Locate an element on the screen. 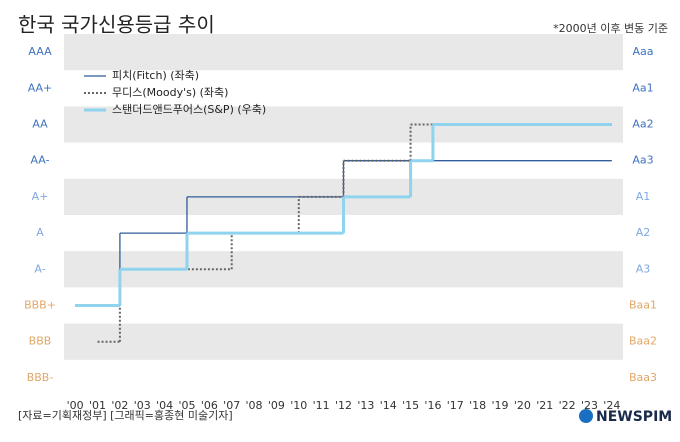 Image resolution: width=680 pixels, height=442 pixels. x-tick-label: '19 is located at coordinates (500, 405).